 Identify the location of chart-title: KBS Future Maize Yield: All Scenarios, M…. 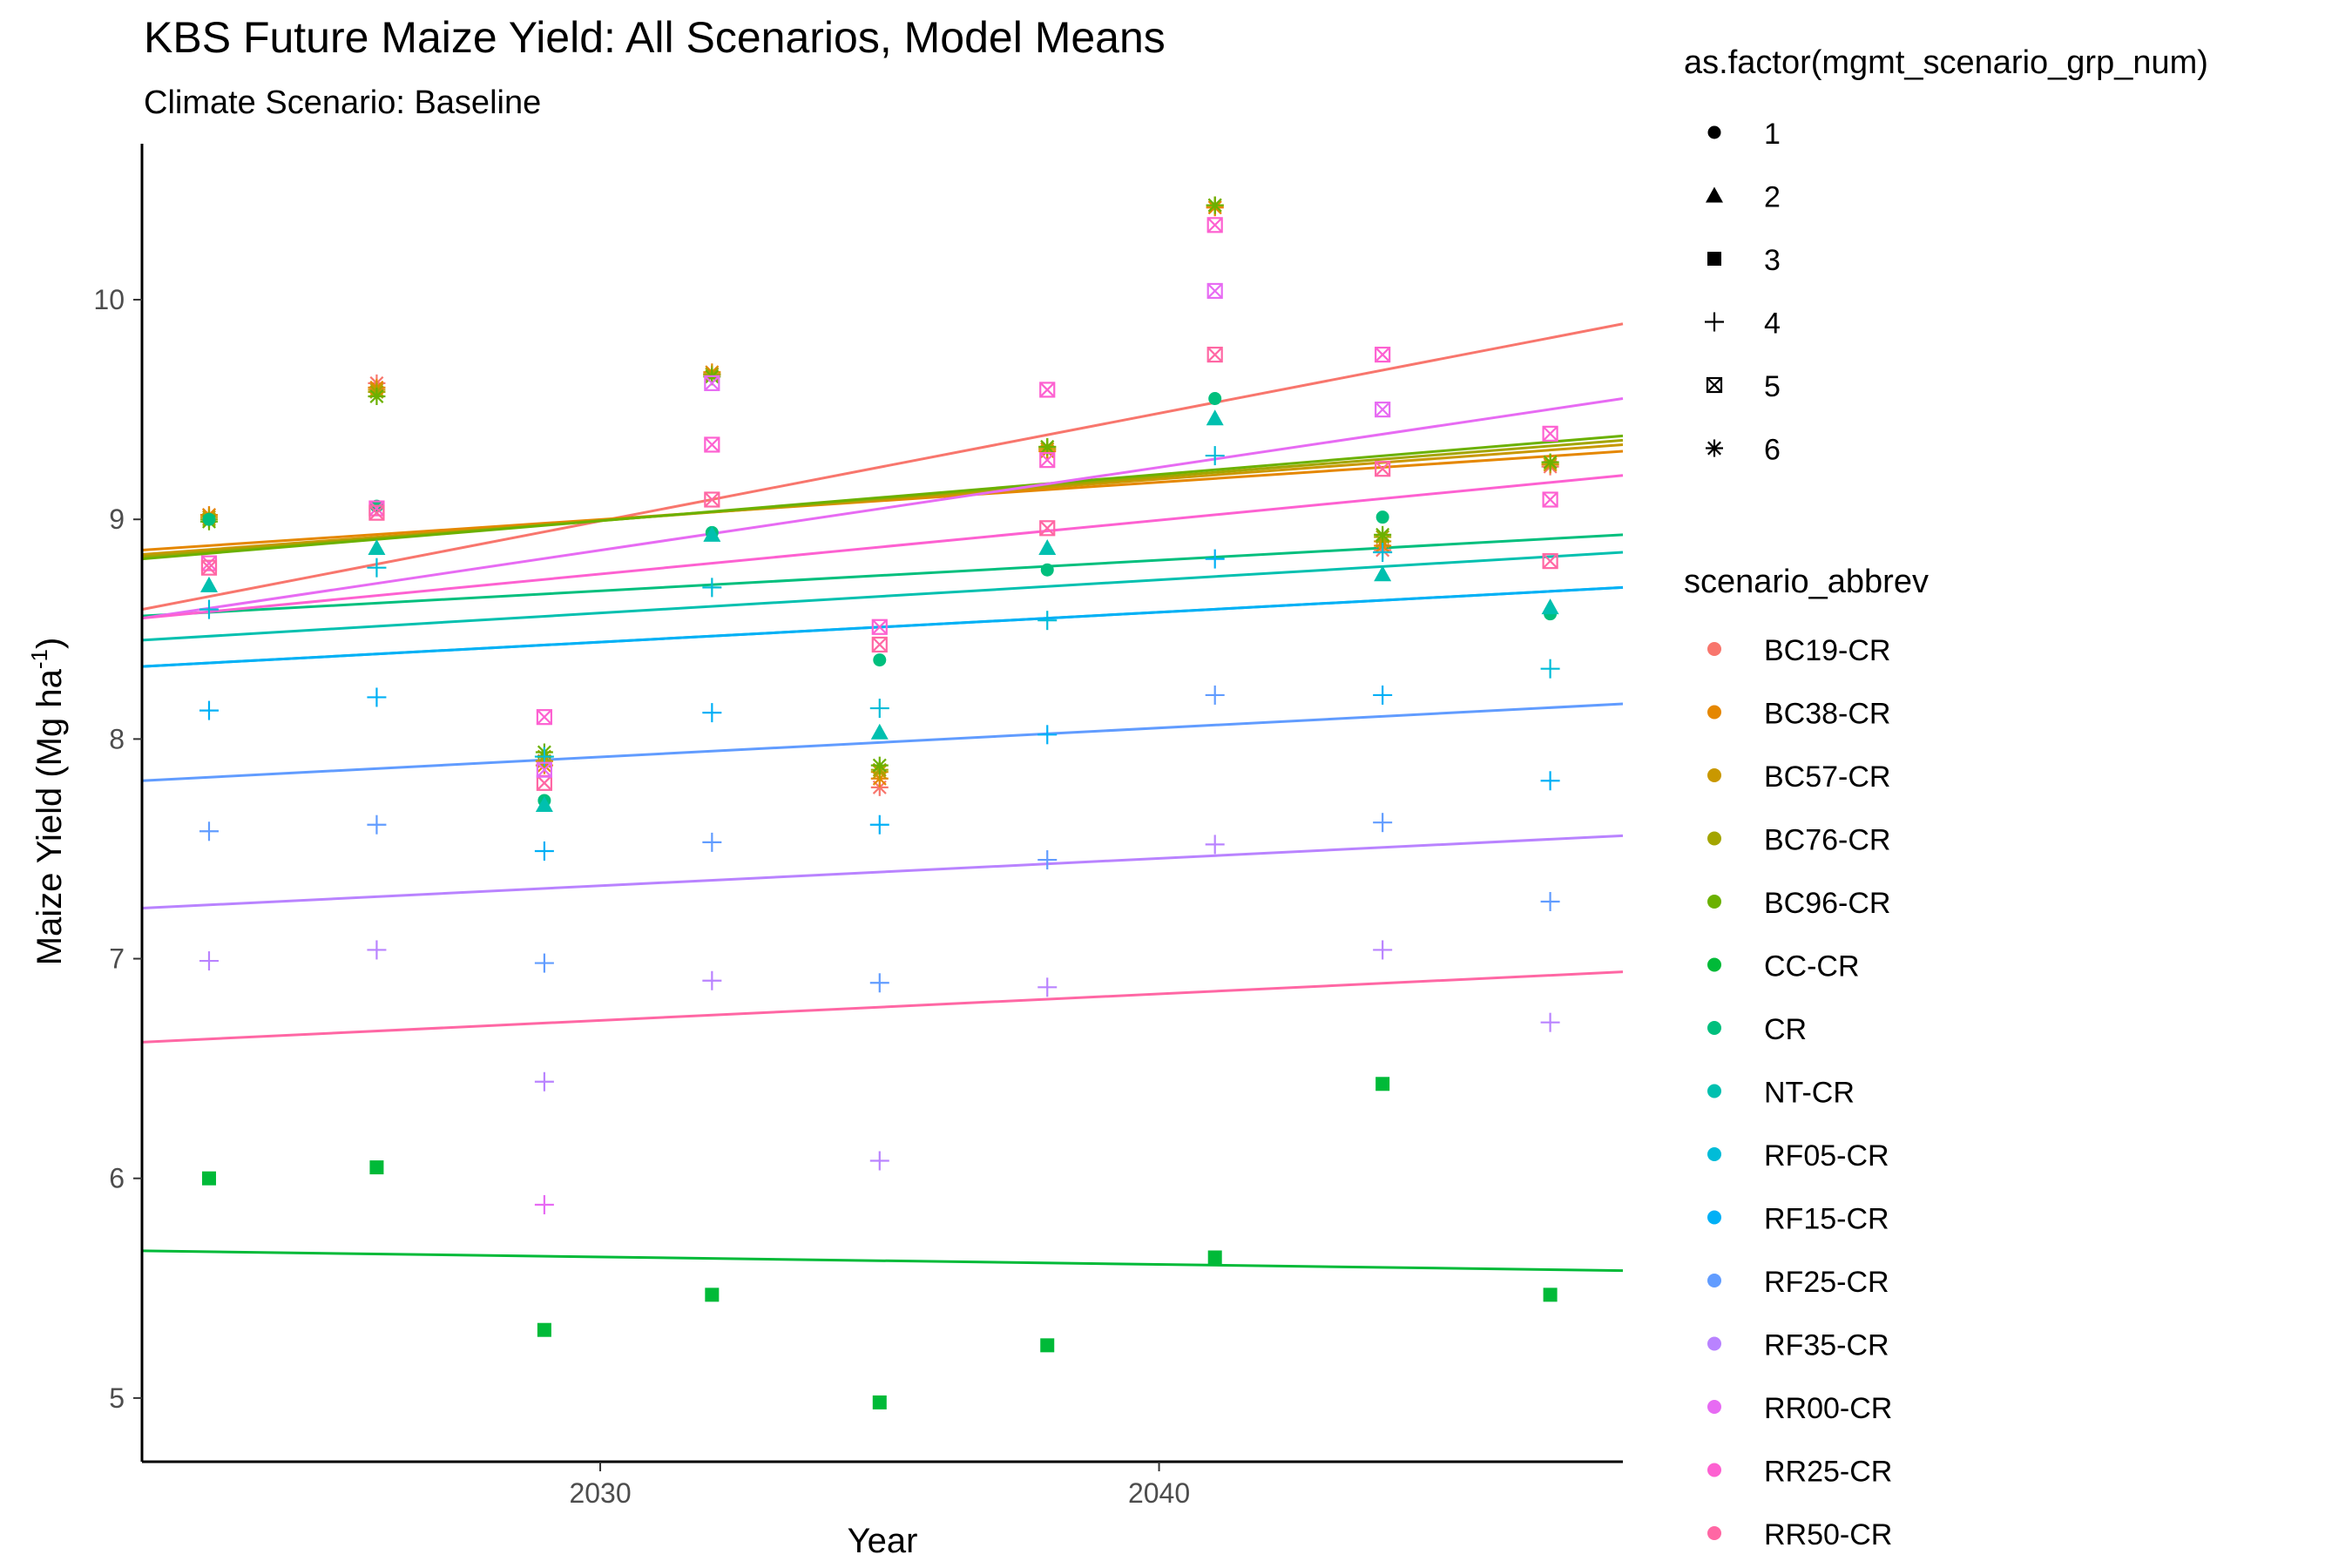
(655, 37).